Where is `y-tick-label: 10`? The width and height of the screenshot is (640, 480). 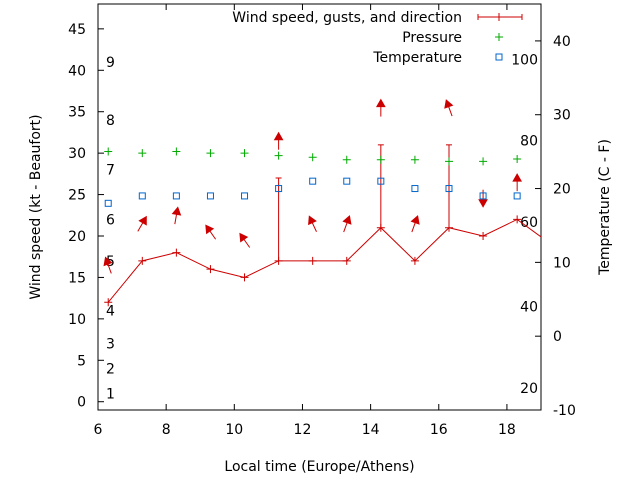
y-tick-label: 10 is located at coordinates (77, 320).